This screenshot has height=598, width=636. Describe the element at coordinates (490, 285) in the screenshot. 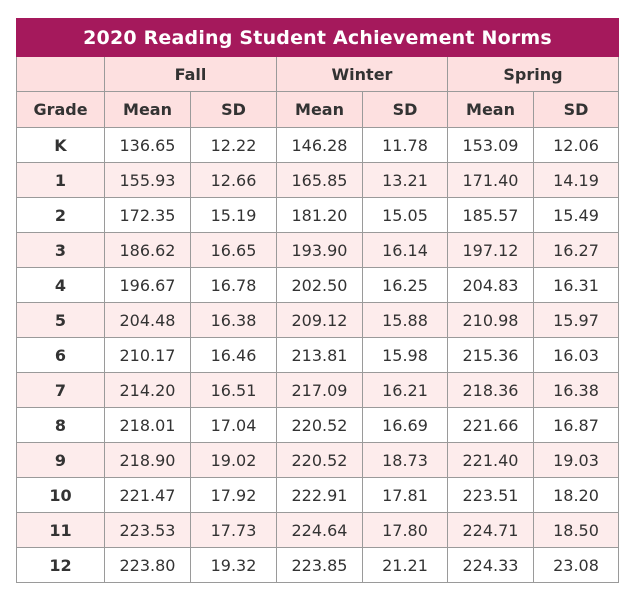

I see `spring-mean-cell: 204.83` at that location.